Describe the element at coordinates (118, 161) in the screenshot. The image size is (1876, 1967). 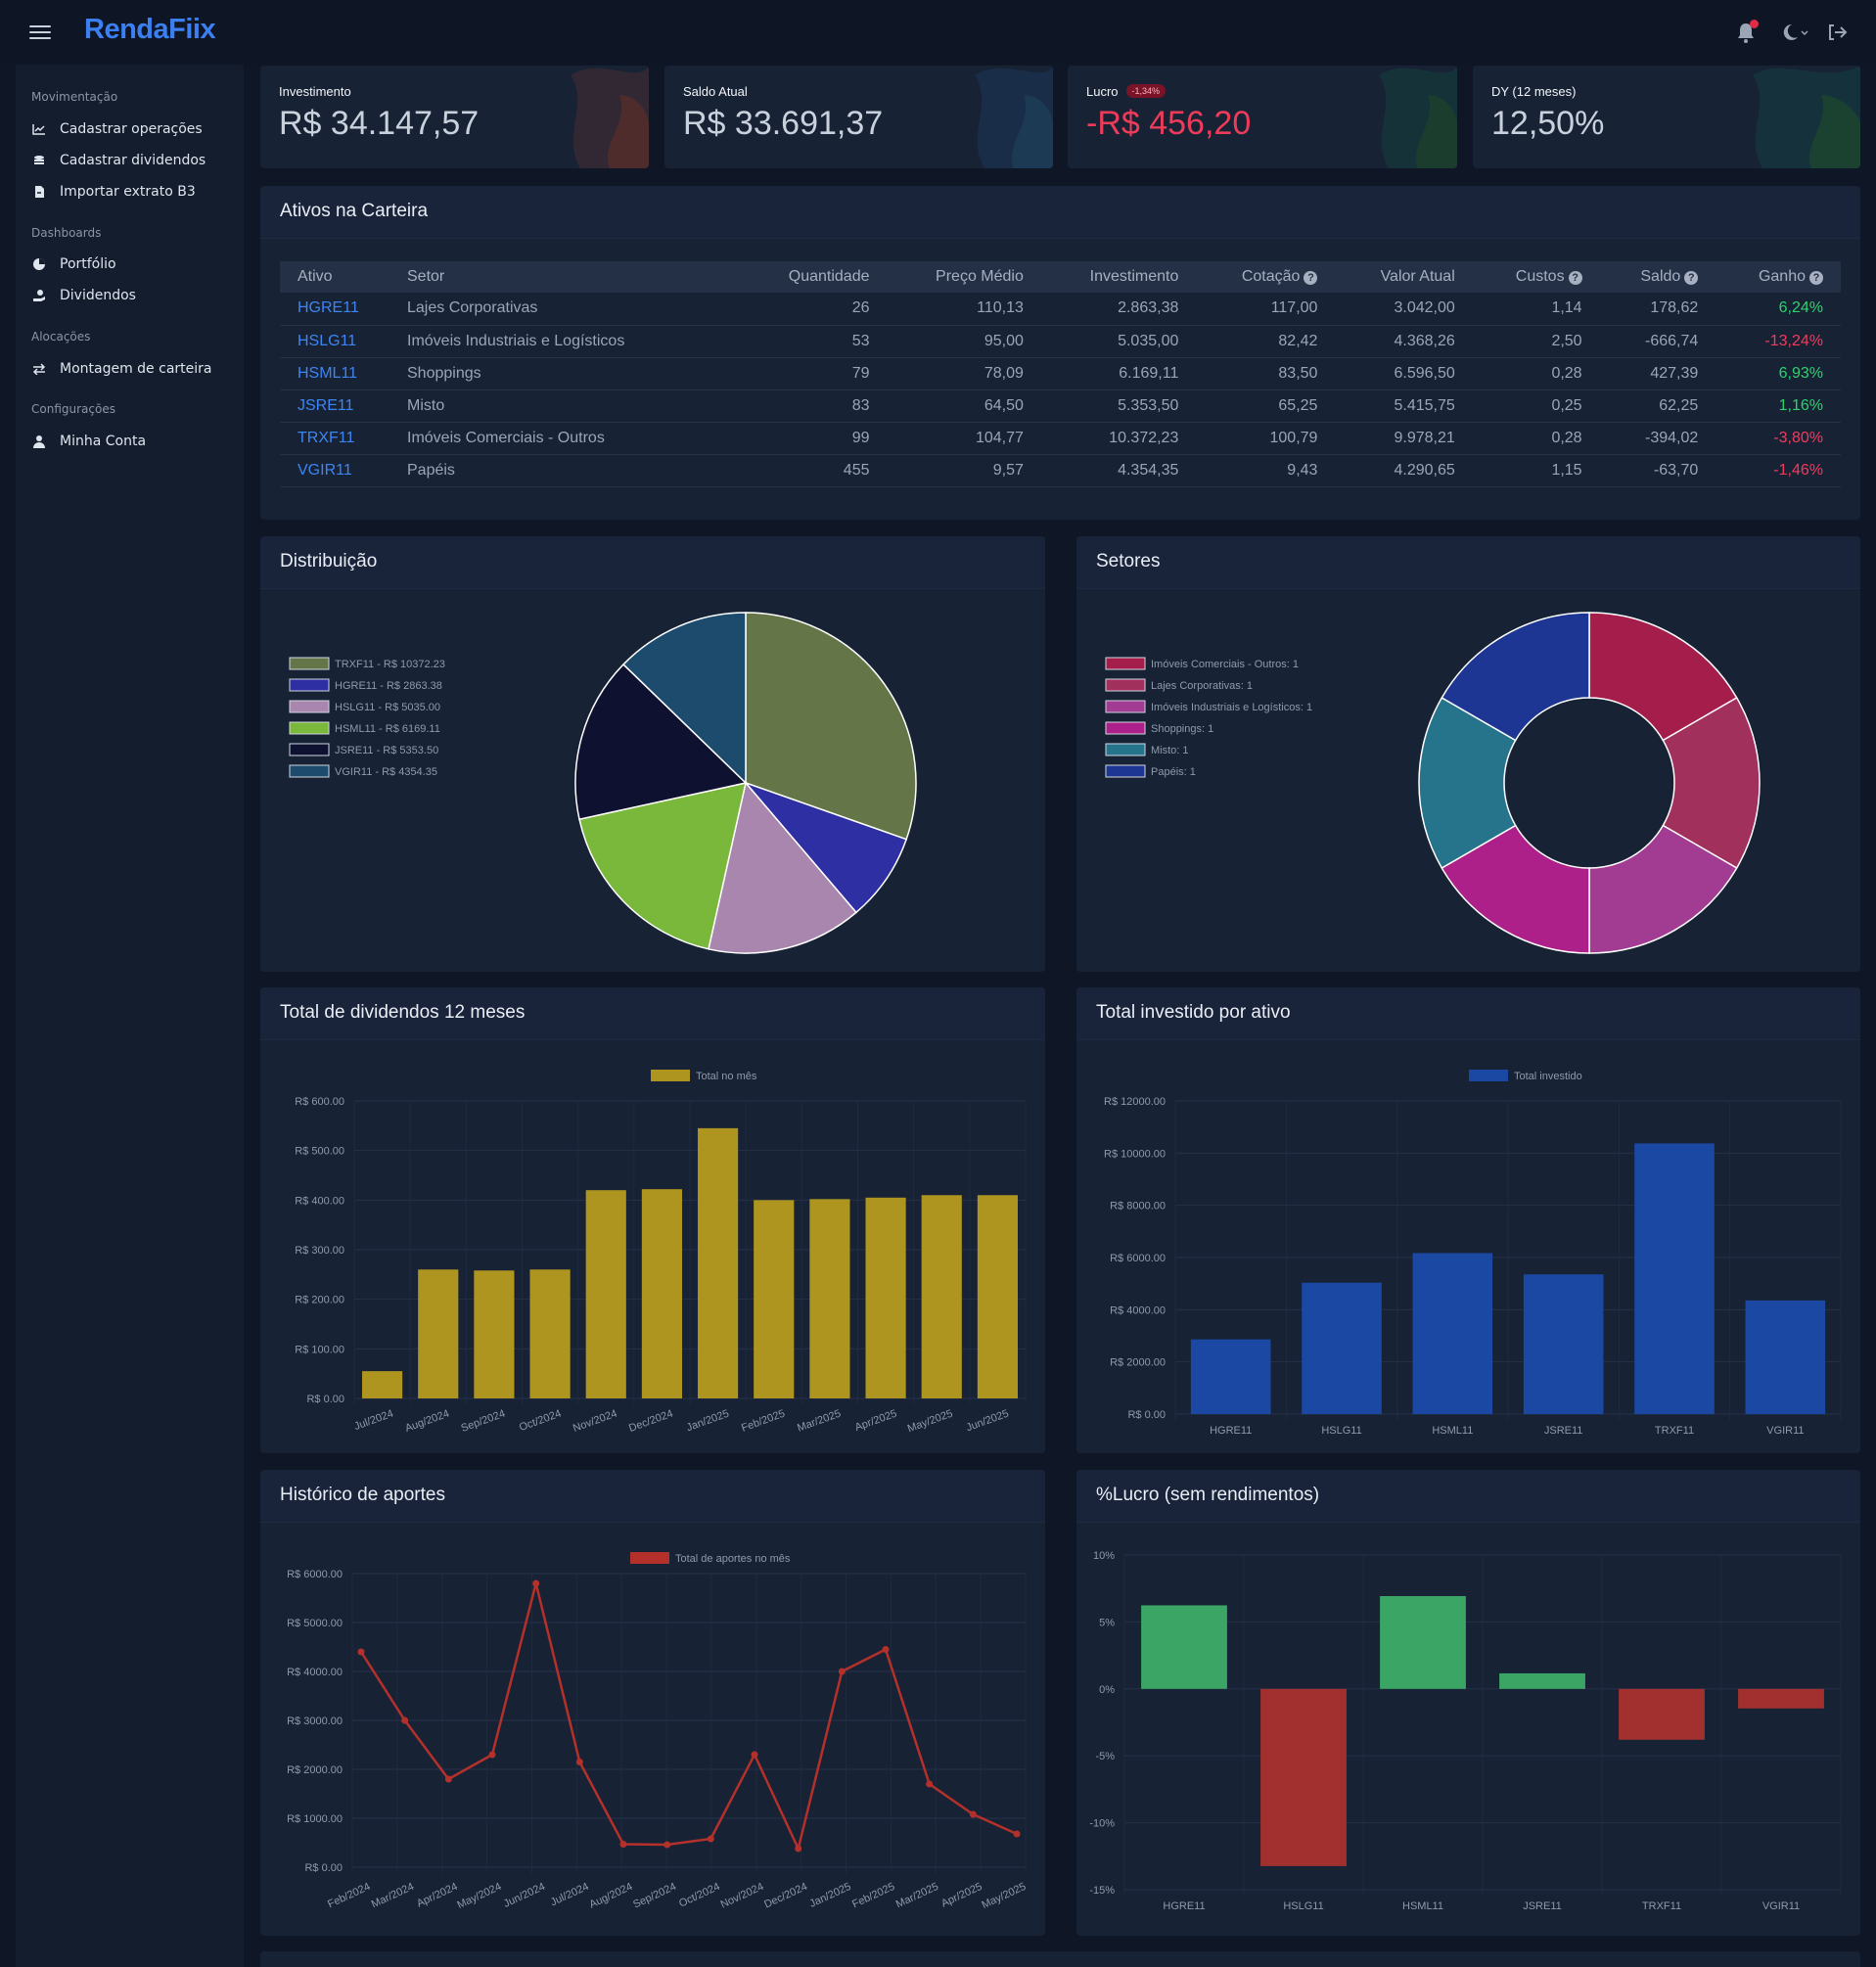
I see `sidebar-item-cadastrar-dividendos: Cadastrar dividendos` at that location.